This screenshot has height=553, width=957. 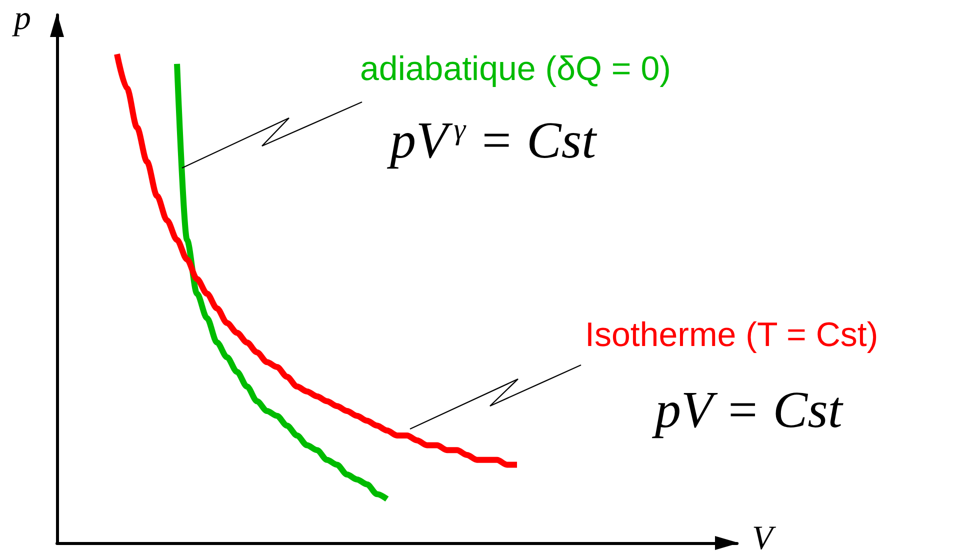 I want to click on y-axis-title: p, so click(x=22, y=18).